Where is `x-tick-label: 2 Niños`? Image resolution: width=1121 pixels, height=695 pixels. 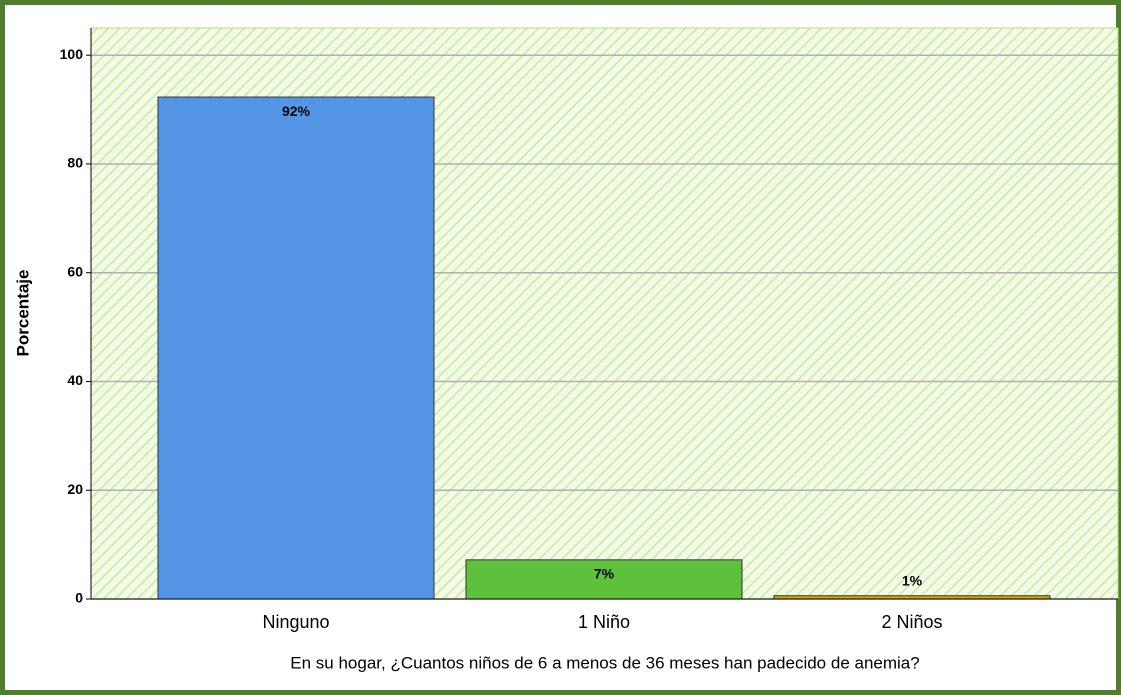
x-tick-label: 2 Niños is located at coordinates (911, 622).